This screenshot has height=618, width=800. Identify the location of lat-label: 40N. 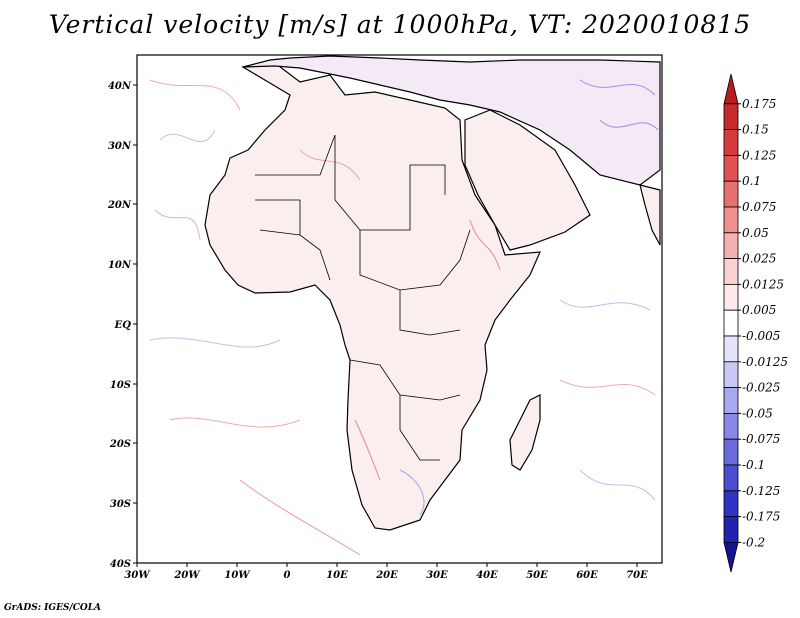
(120, 86).